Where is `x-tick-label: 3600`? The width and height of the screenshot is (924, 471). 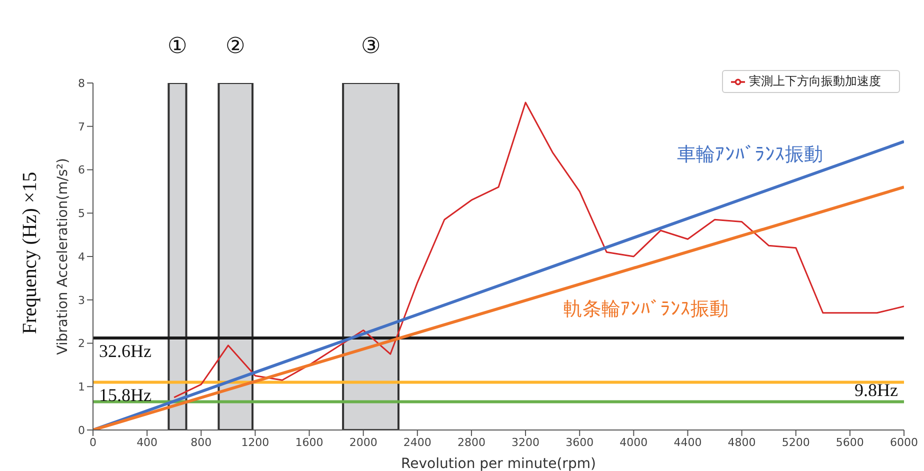 x-tick-label: 3600 is located at coordinates (580, 442).